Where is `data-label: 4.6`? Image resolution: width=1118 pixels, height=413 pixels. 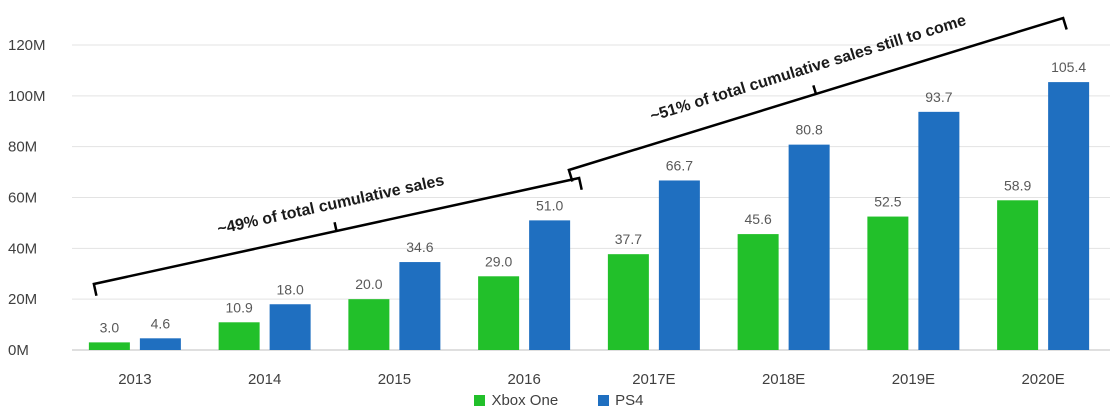
data-label: 4.6 is located at coordinates (161, 323).